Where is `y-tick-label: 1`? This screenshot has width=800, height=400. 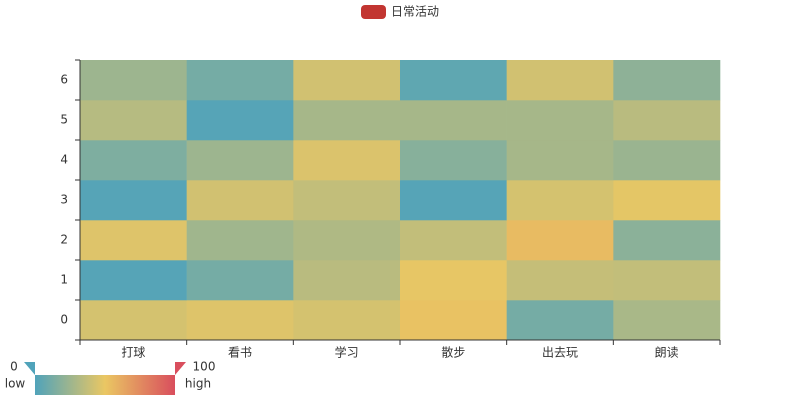
y-tick-label: 1 is located at coordinates (64, 280).